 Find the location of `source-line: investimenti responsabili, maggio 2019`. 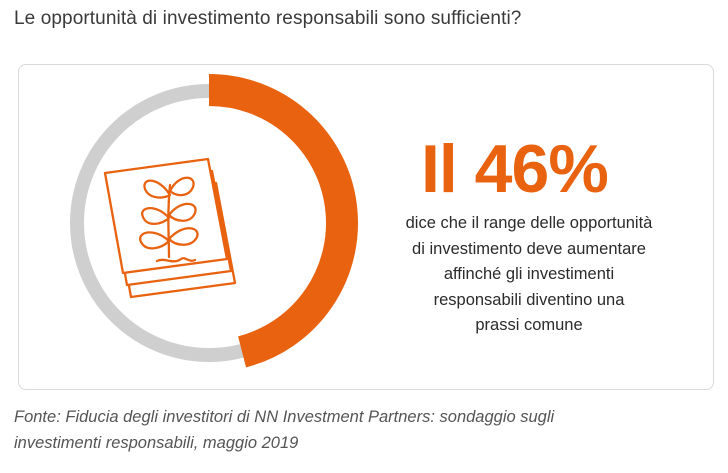

source-line: investimenti responsabili, maggio 2019 is located at coordinates (156, 443).